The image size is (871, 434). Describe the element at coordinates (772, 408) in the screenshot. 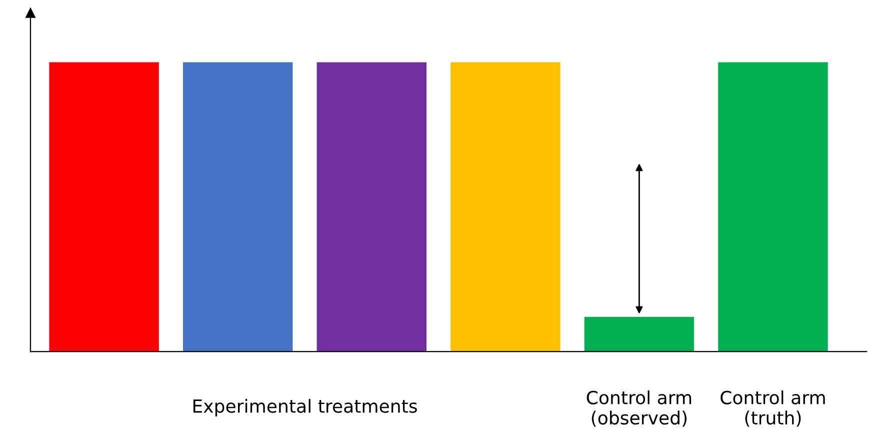

I see `x-tick-label: Control arm (truth)` at that location.